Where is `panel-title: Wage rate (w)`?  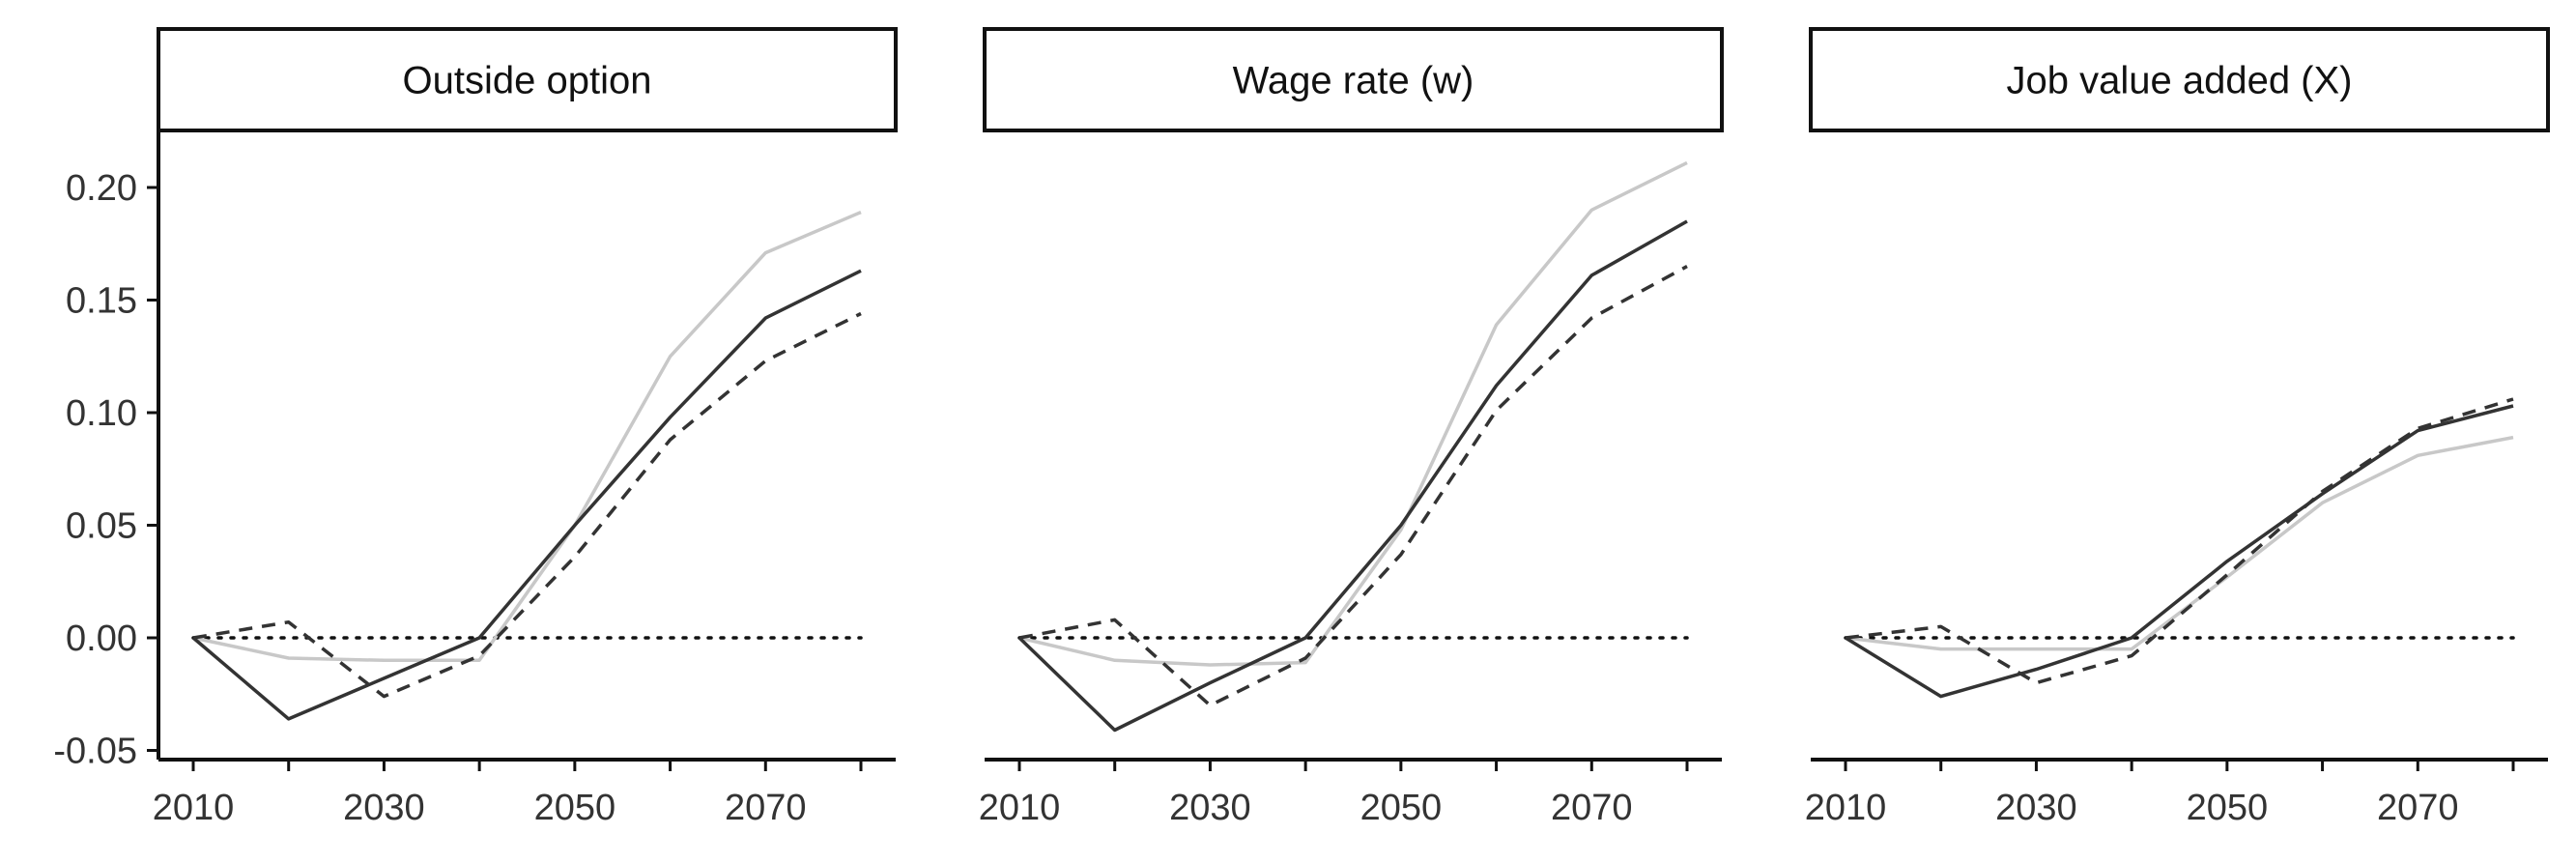
panel-title: Wage rate (w) is located at coordinates (1354, 81).